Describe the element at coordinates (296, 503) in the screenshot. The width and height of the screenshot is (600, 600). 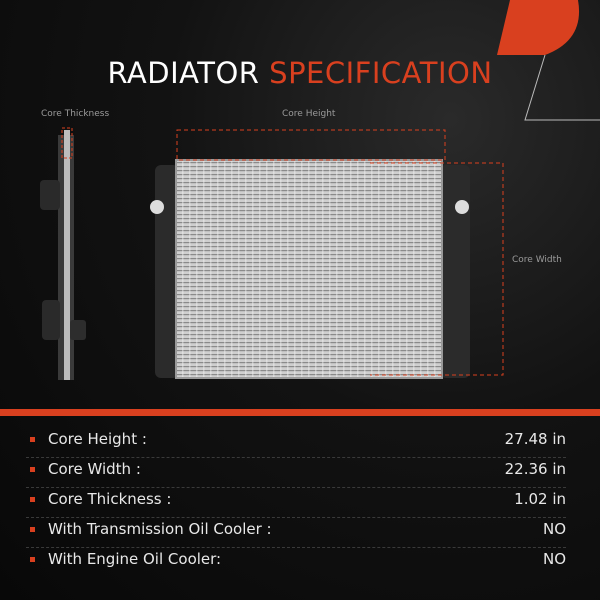
I see `spec-row: Core Thickness : 1.02 in` at that location.